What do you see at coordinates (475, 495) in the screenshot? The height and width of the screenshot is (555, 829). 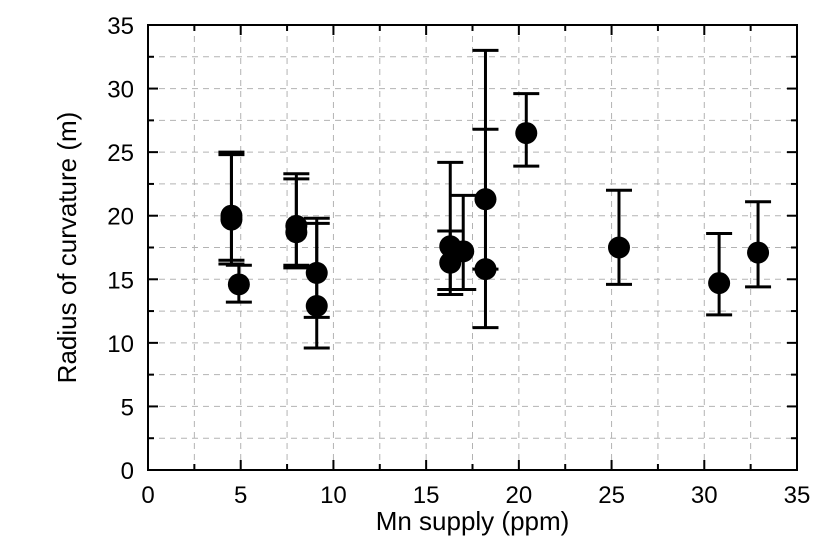 I see `x-tick-labels: 0 5 10 15 20 25 30 35` at bounding box center [475, 495].